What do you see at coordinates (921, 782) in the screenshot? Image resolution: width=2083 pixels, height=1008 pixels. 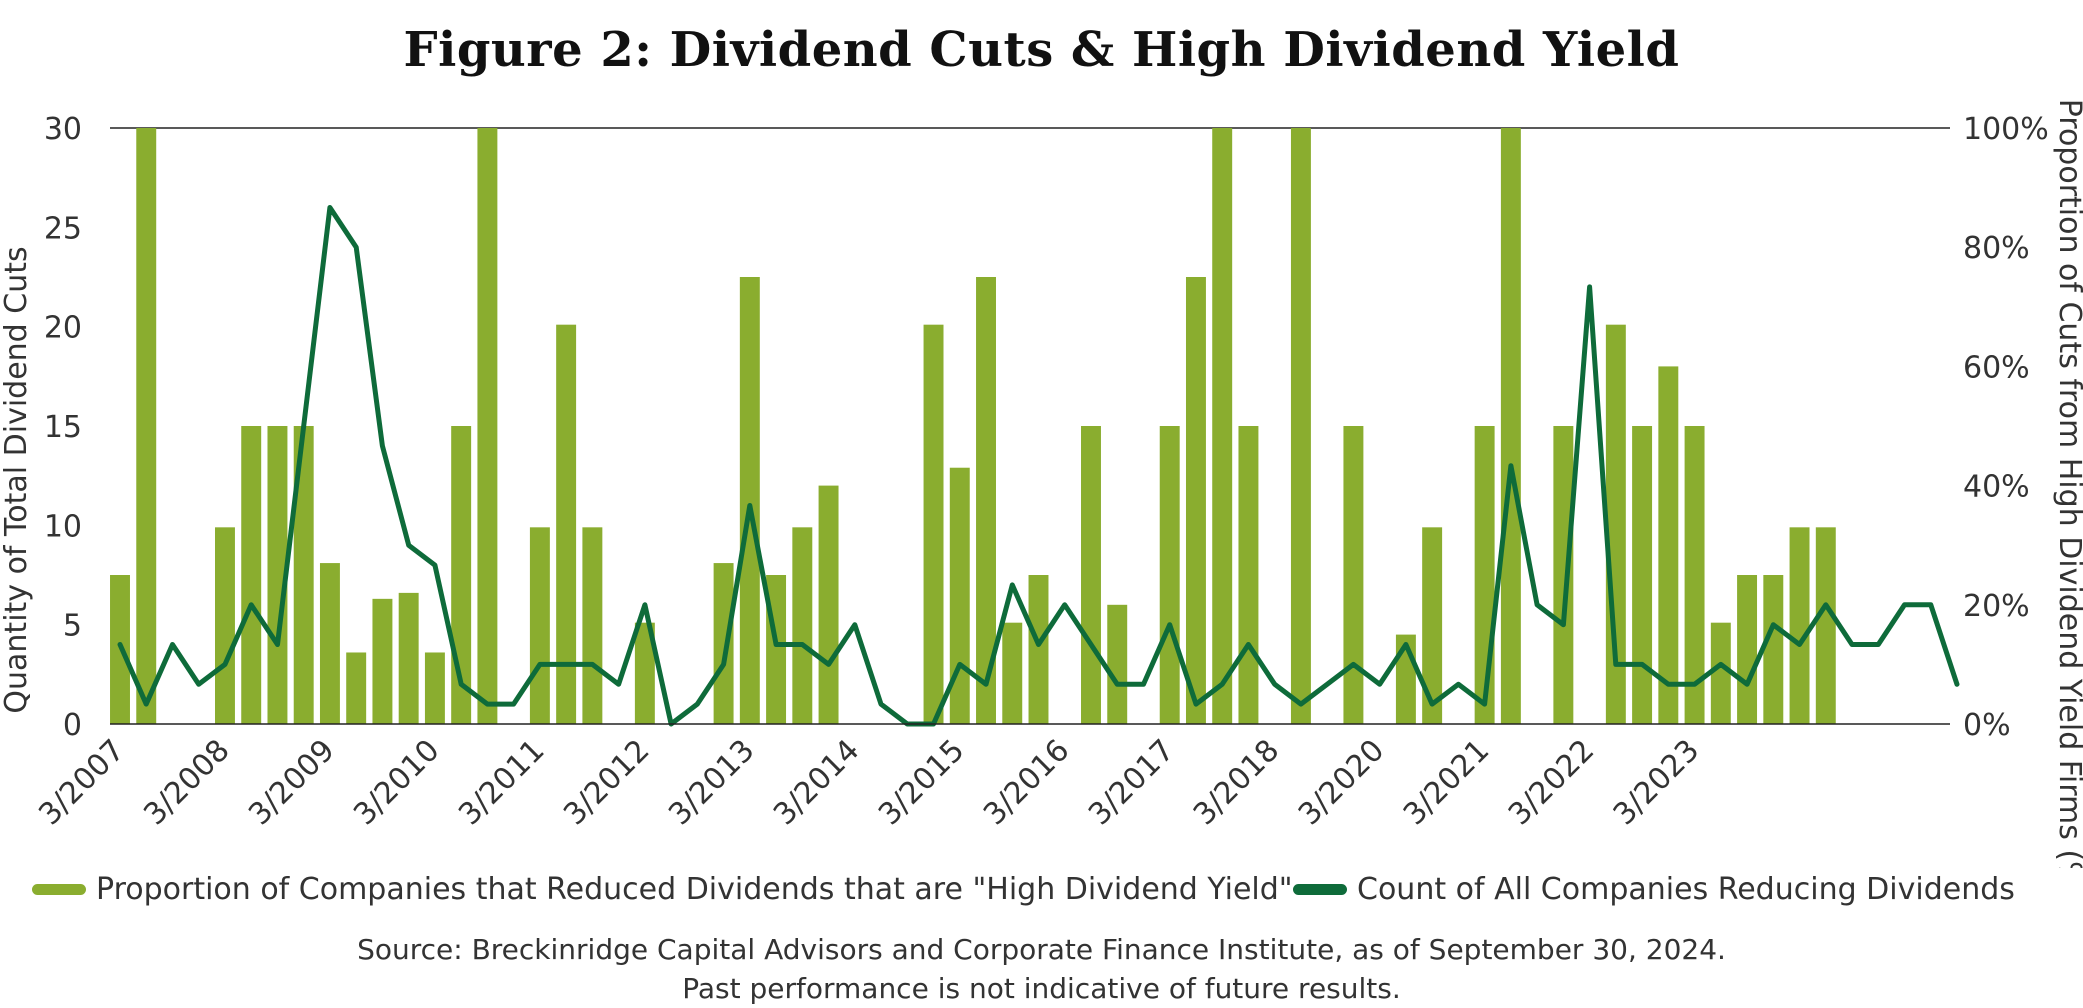 I see `x-tick-label: 3/2015` at bounding box center [921, 782].